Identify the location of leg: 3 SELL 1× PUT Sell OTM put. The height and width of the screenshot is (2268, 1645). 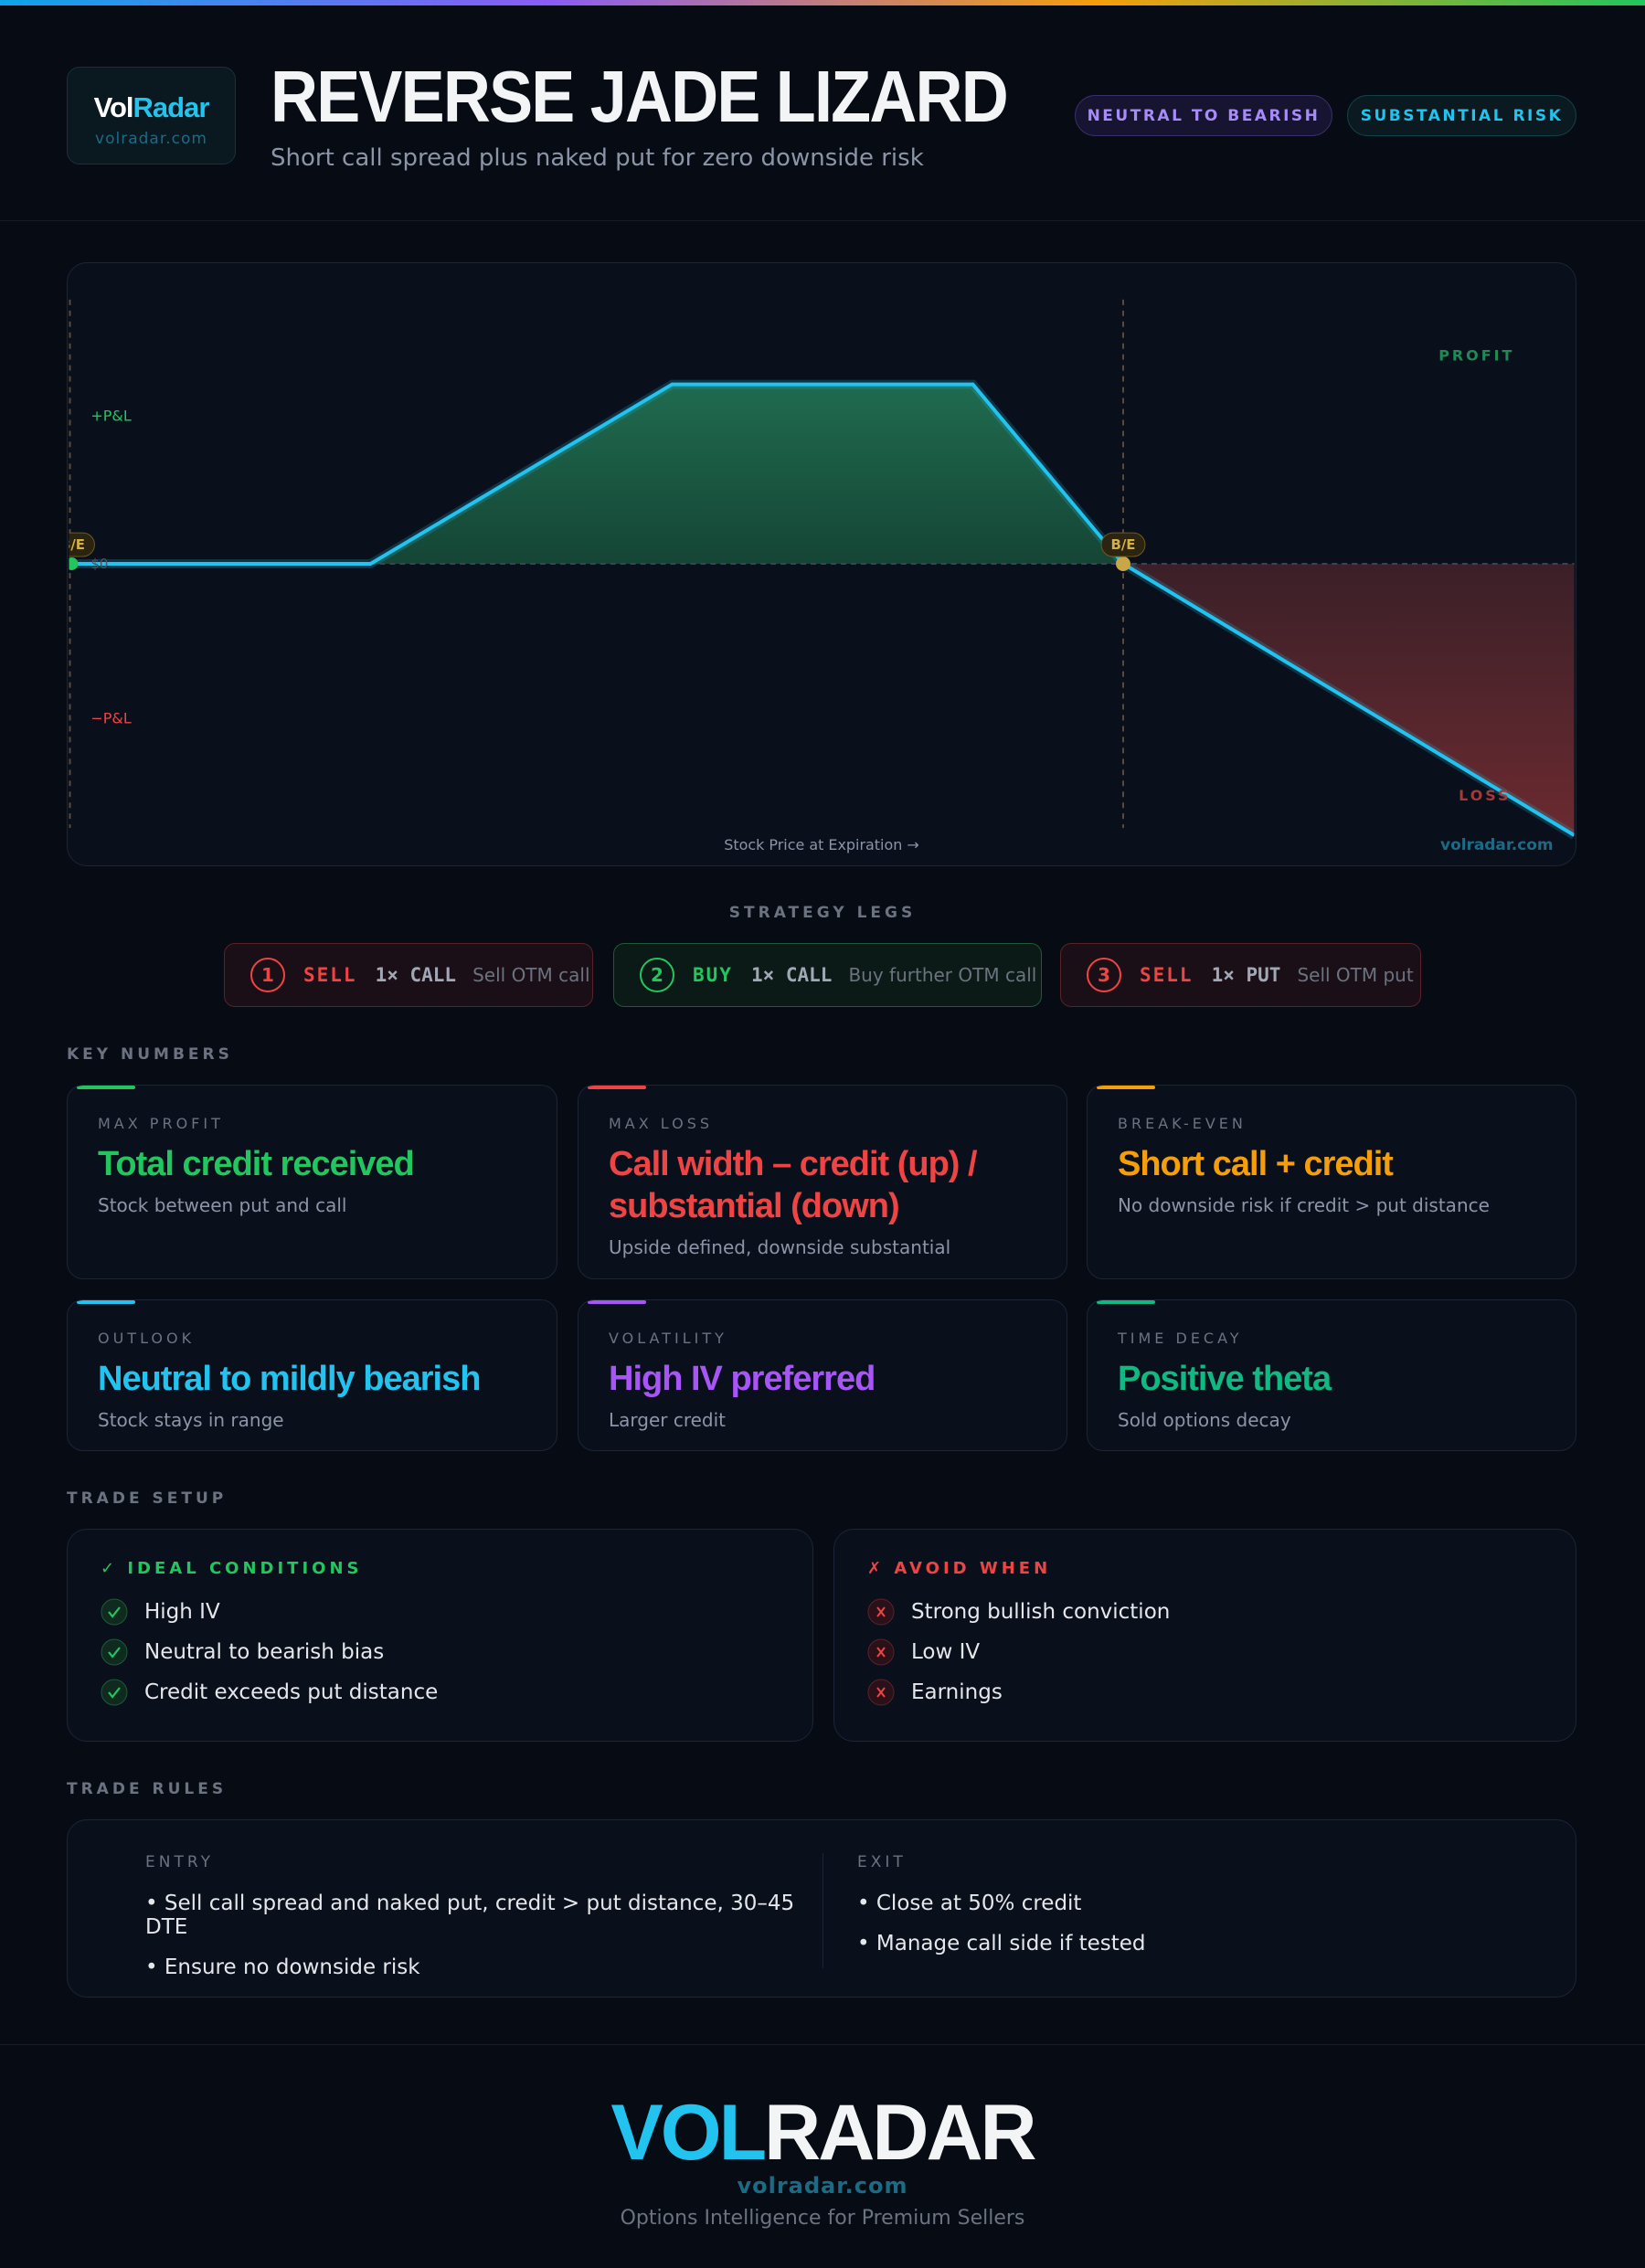
(1240, 975).